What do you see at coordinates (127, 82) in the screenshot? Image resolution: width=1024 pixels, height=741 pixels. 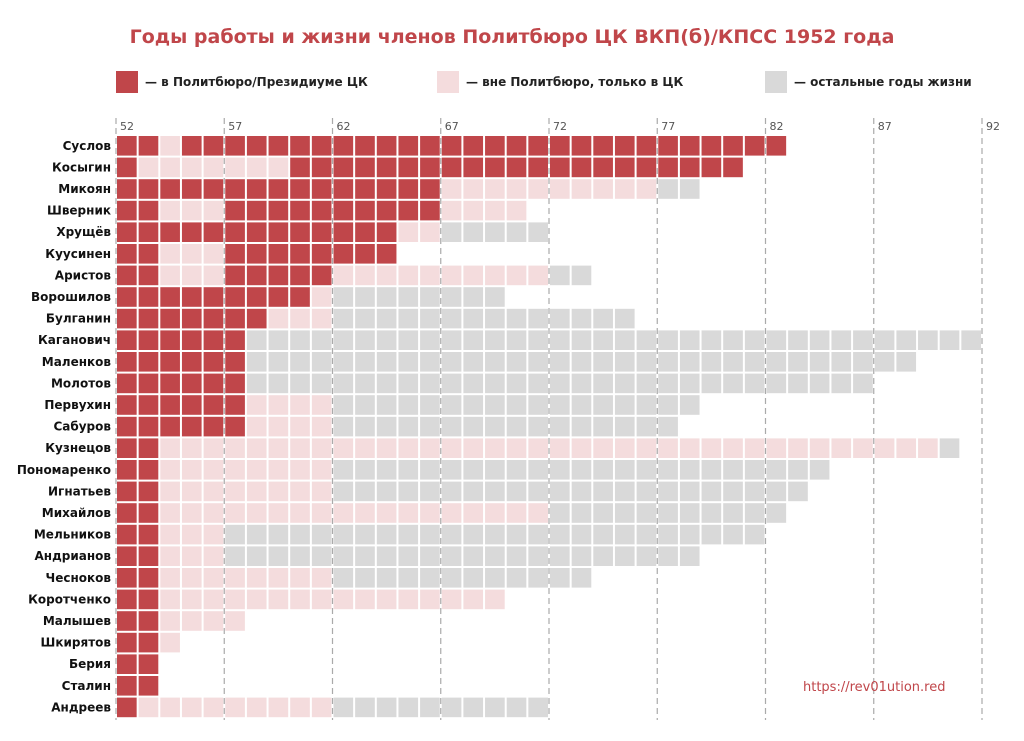 I see `legend-swatch-politburo` at bounding box center [127, 82].